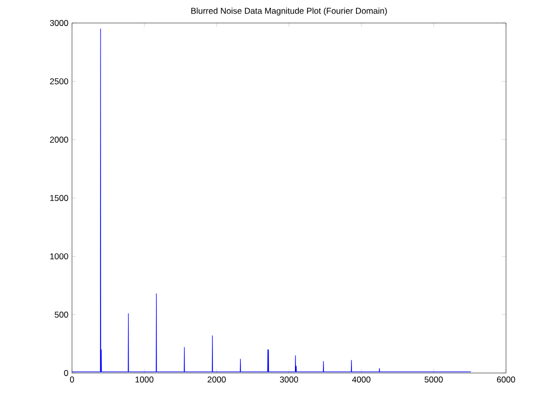 The width and height of the screenshot is (560, 420). I want to click on chart-title: Blurred Noise Data Magnitude Plot (Fourier Domain), so click(289, 12).